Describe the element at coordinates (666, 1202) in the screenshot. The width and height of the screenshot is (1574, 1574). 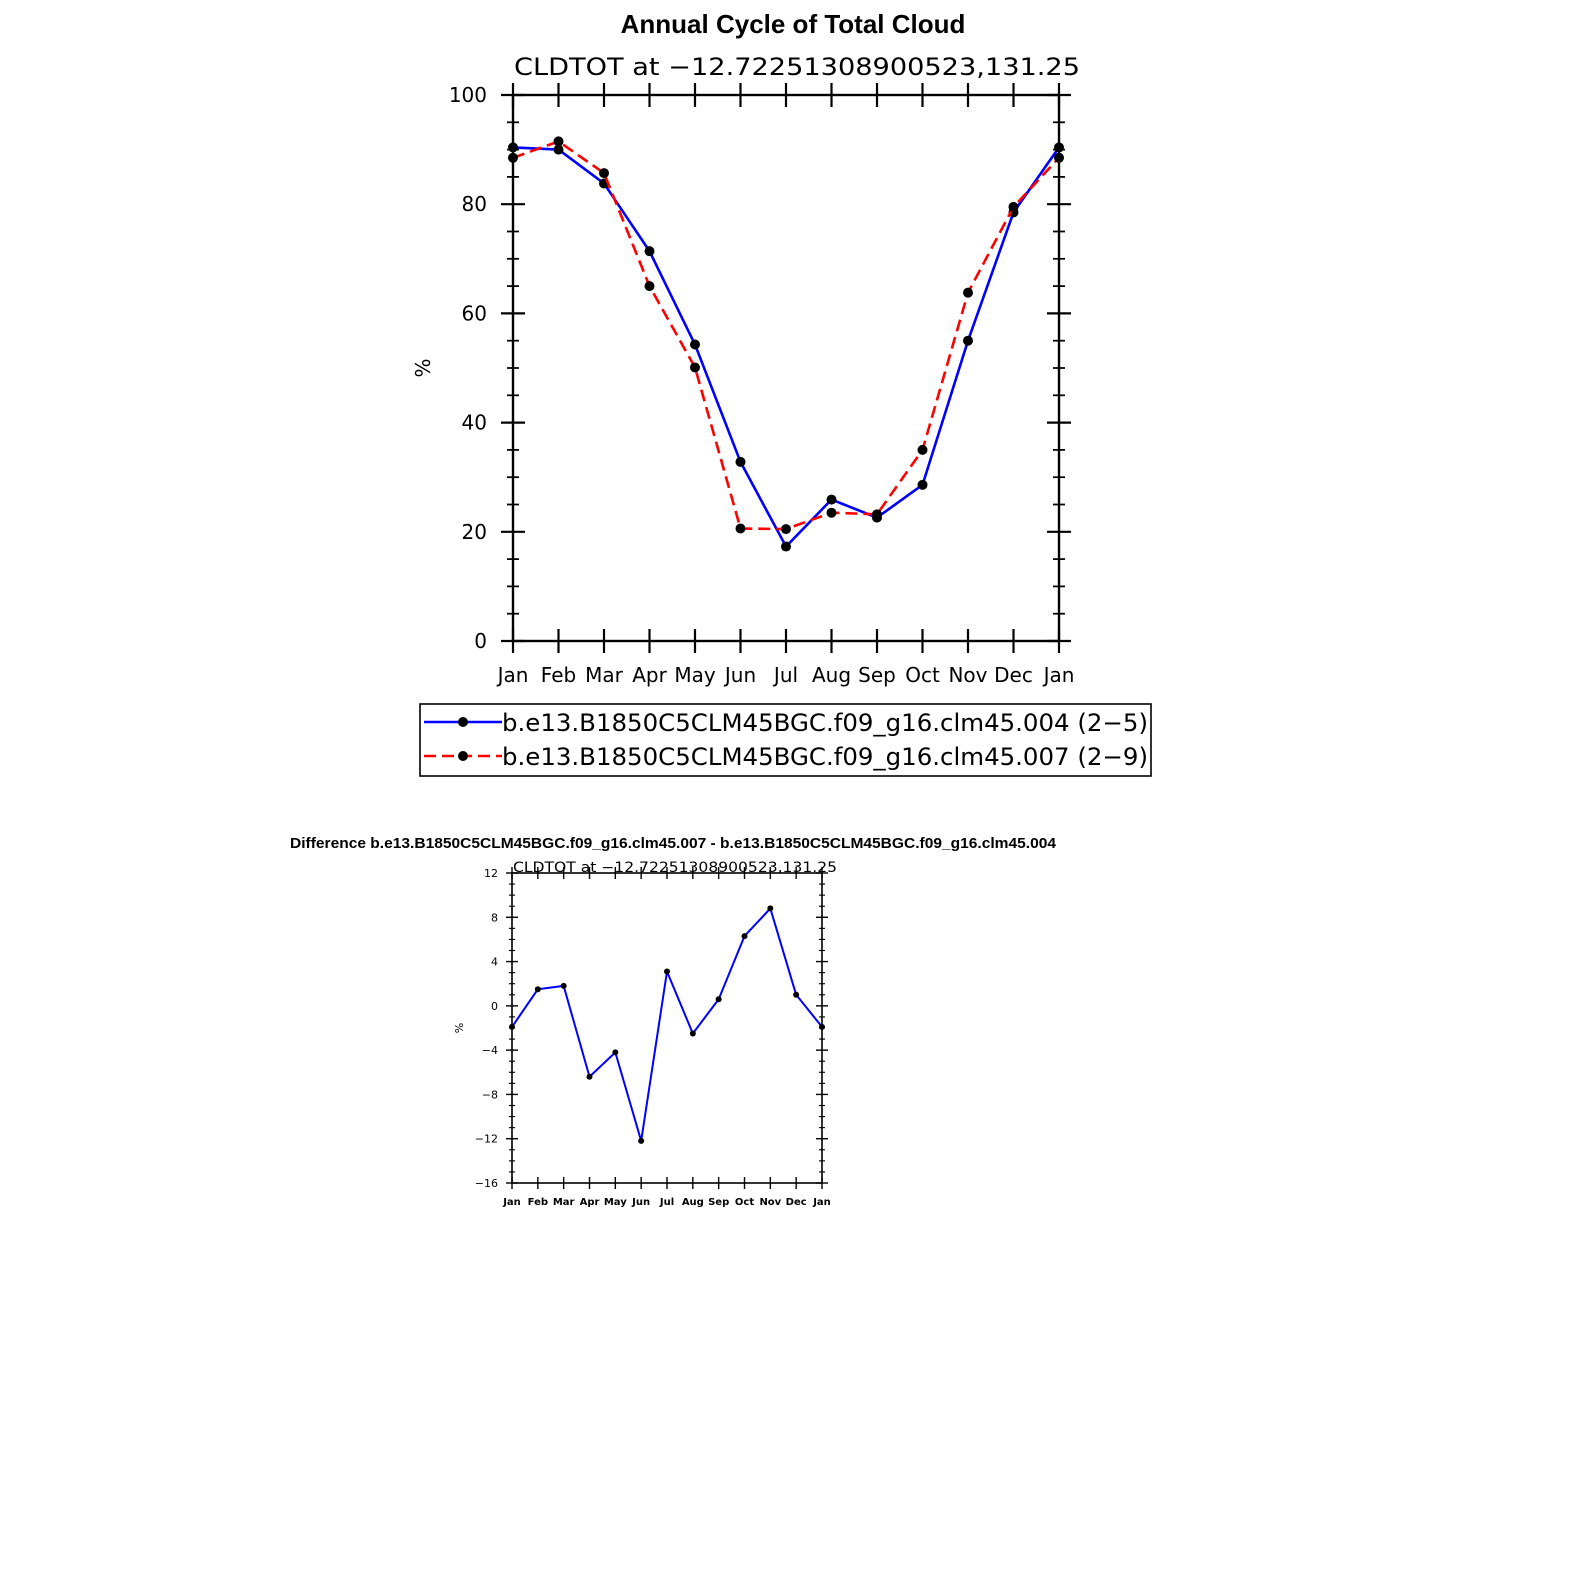
I see `diff-xtick-label: Jul` at that location.